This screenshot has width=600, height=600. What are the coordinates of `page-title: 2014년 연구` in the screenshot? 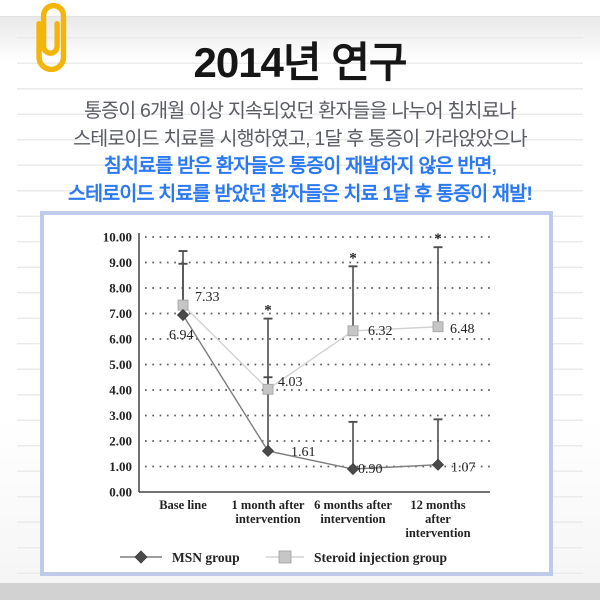 It's located at (300, 62).